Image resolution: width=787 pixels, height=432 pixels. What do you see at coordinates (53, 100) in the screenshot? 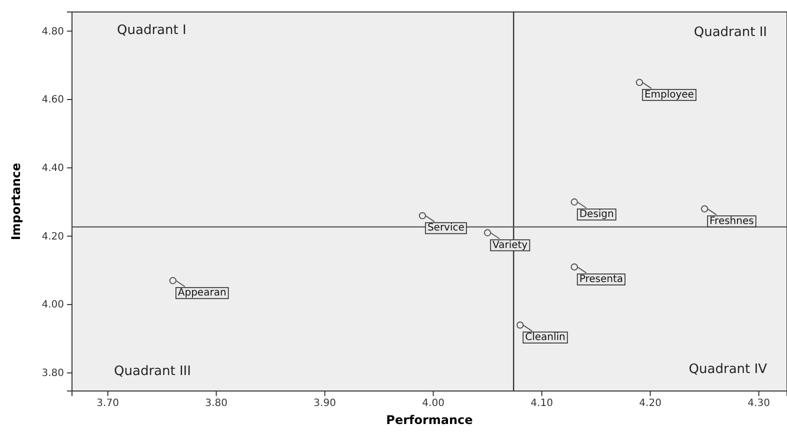
I see `y-tick-label: 4.60` at bounding box center [53, 100].